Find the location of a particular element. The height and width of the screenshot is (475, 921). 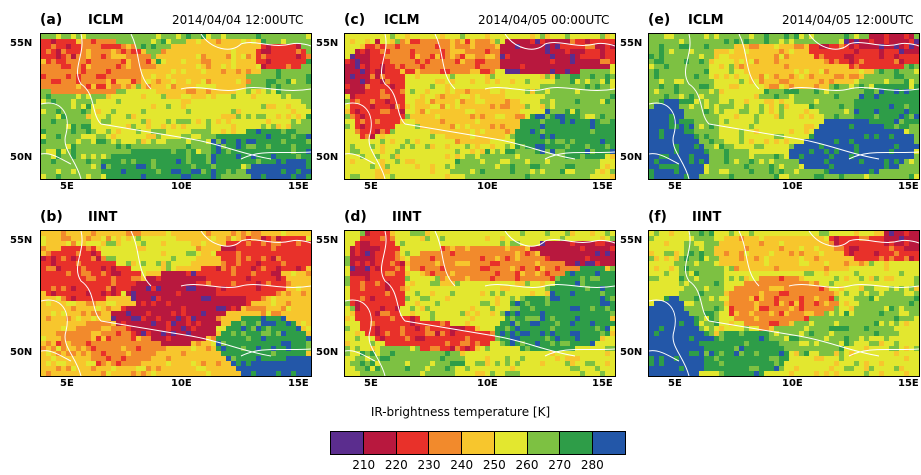

model-label-f: IINT is located at coordinates (707, 217).